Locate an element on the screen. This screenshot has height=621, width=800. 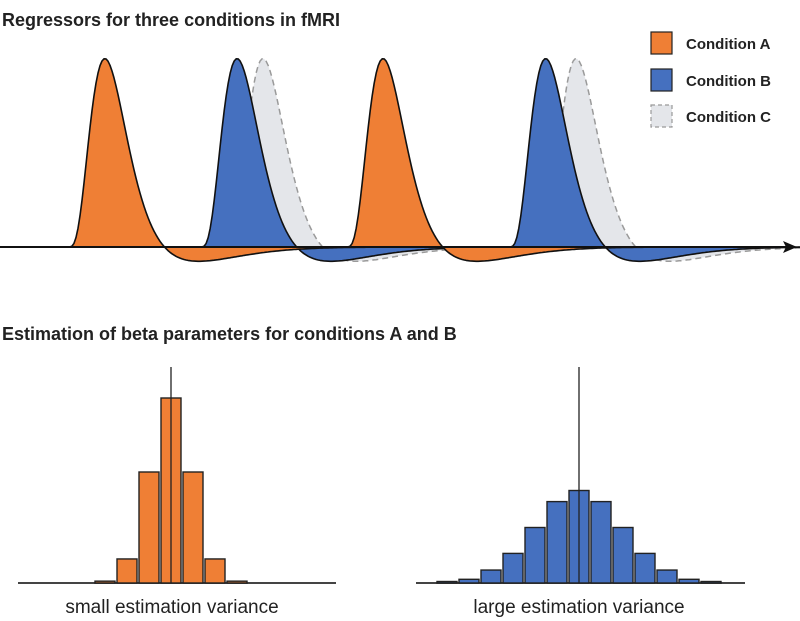
caption-small-variance: small estimation variance is located at coordinates (171, 607).